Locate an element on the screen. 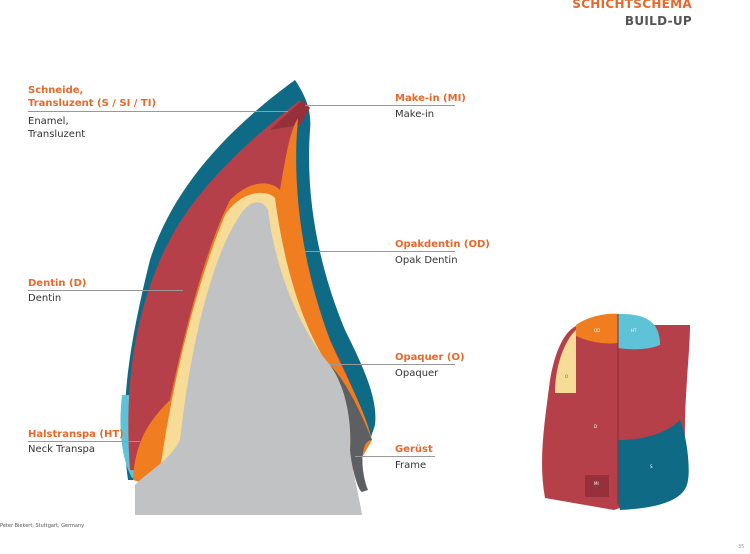  zone-MI is located at coordinates (597, 486).